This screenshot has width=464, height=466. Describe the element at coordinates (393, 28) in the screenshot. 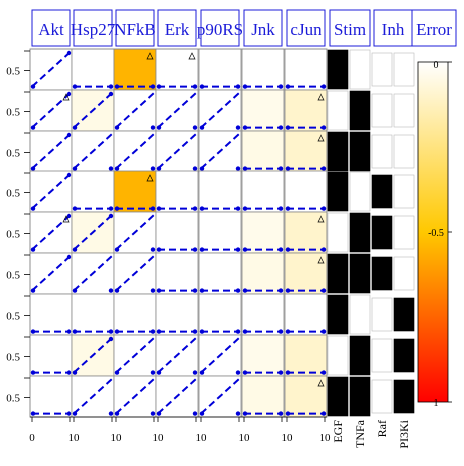

I see `header-inh-box` at that location.